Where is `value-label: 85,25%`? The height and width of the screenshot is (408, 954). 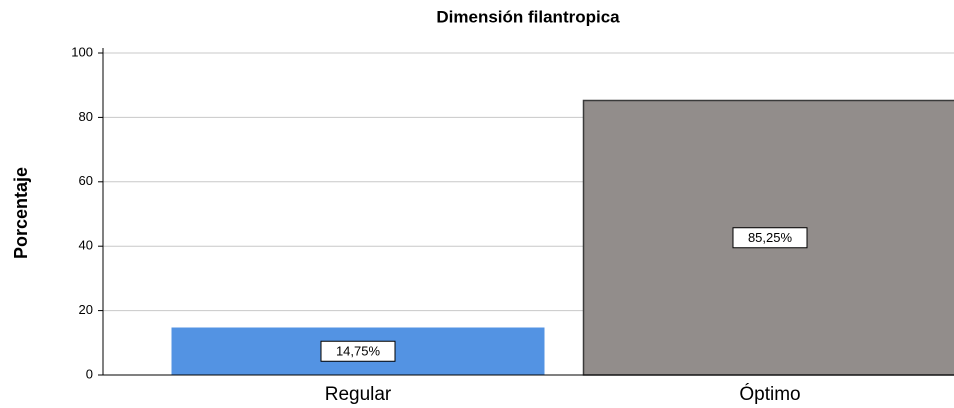 value-label: 85,25% is located at coordinates (770, 237).